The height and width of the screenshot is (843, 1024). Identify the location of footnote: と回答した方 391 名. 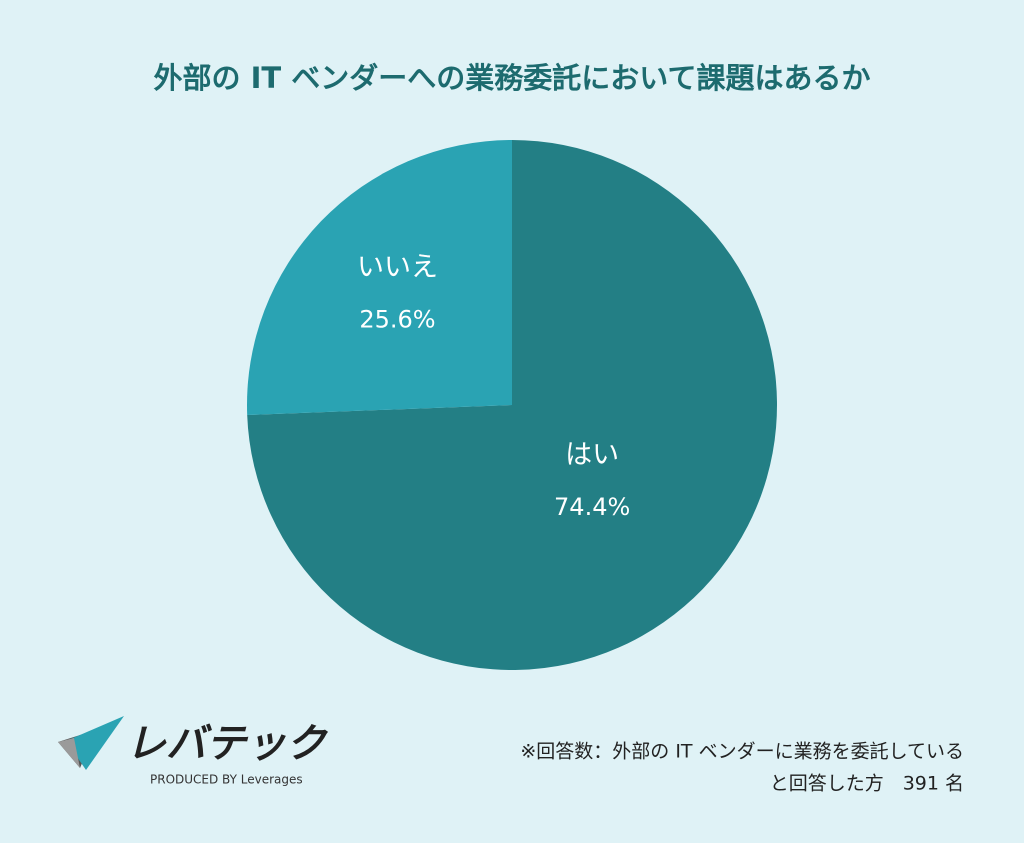
(867, 784).